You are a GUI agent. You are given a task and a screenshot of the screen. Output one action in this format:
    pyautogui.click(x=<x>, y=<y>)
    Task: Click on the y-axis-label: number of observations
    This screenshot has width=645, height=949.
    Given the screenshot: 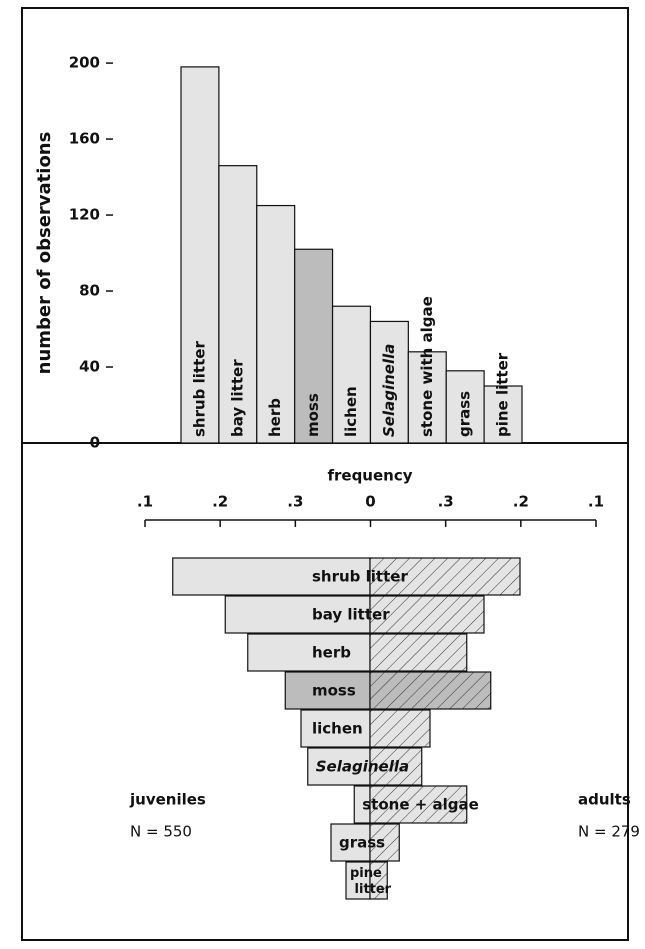 What is the action you would take?
    pyautogui.click(x=44, y=253)
    